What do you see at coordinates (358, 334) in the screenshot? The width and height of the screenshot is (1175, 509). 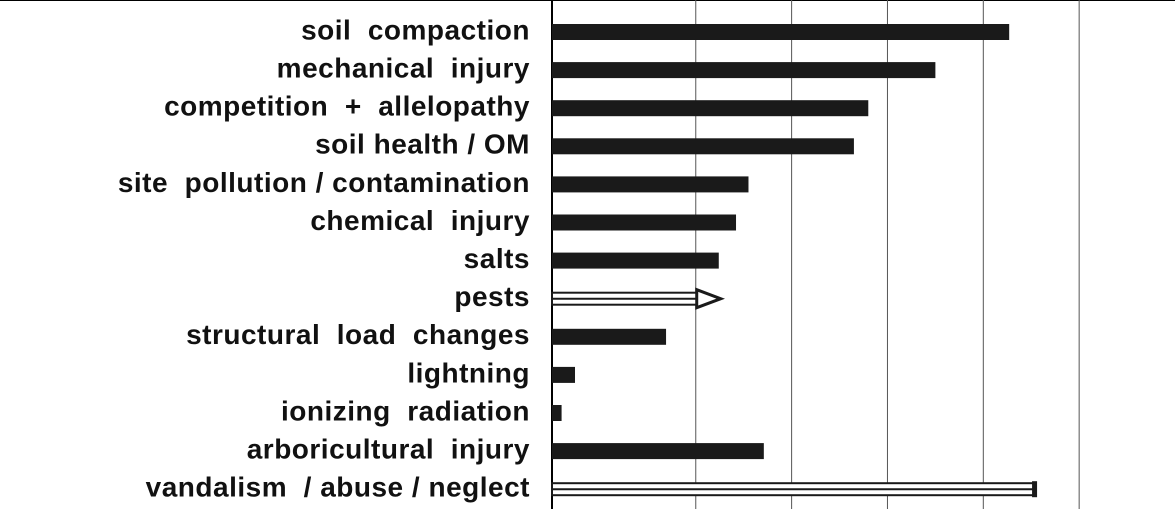 I see `y-tick-label: structural load changes` at bounding box center [358, 334].